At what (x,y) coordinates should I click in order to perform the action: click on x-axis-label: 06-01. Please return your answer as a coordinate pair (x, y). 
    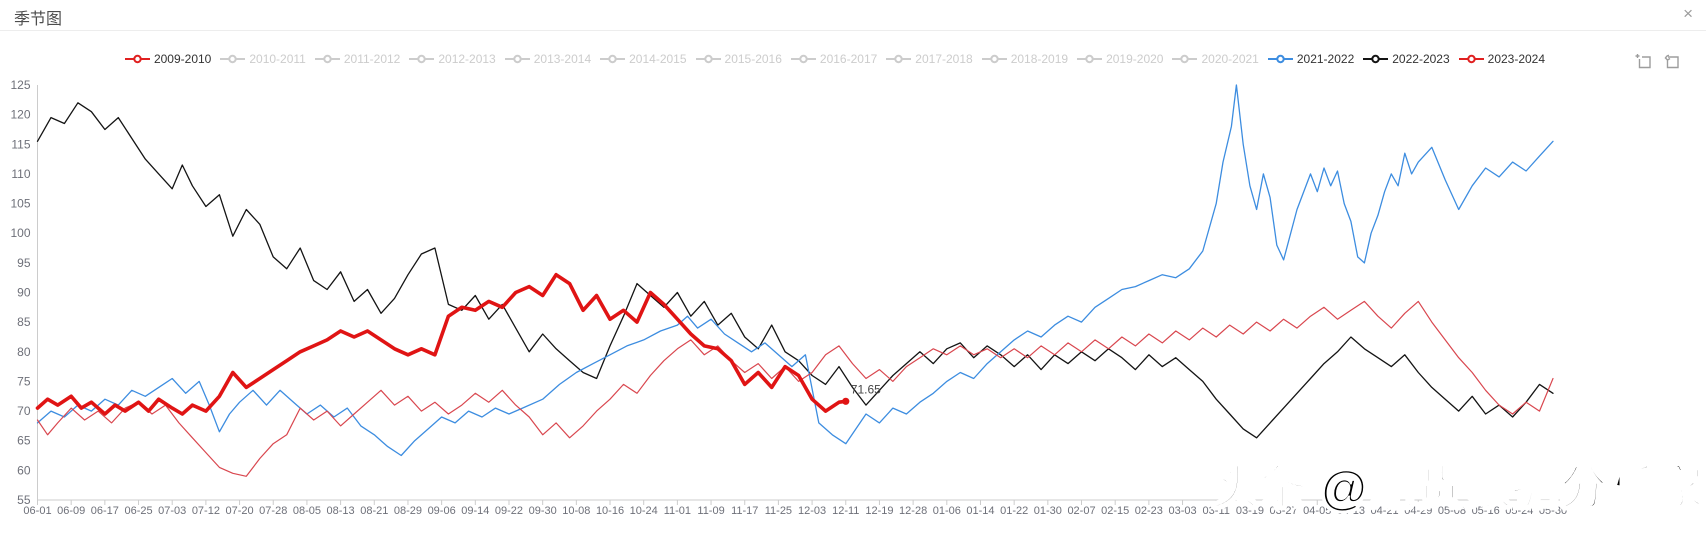
    Looking at the image, I should click on (37, 511).